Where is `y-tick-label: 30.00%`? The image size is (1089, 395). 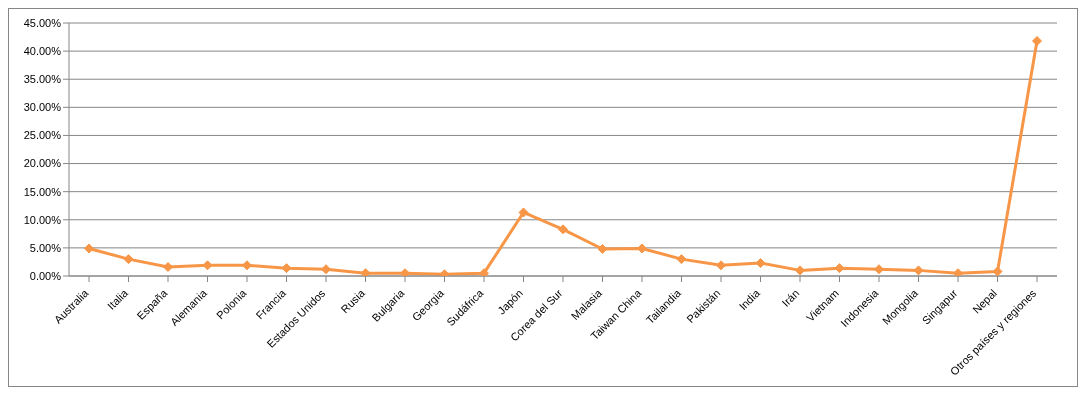 y-tick-label: 30.00% is located at coordinates (42, 107).